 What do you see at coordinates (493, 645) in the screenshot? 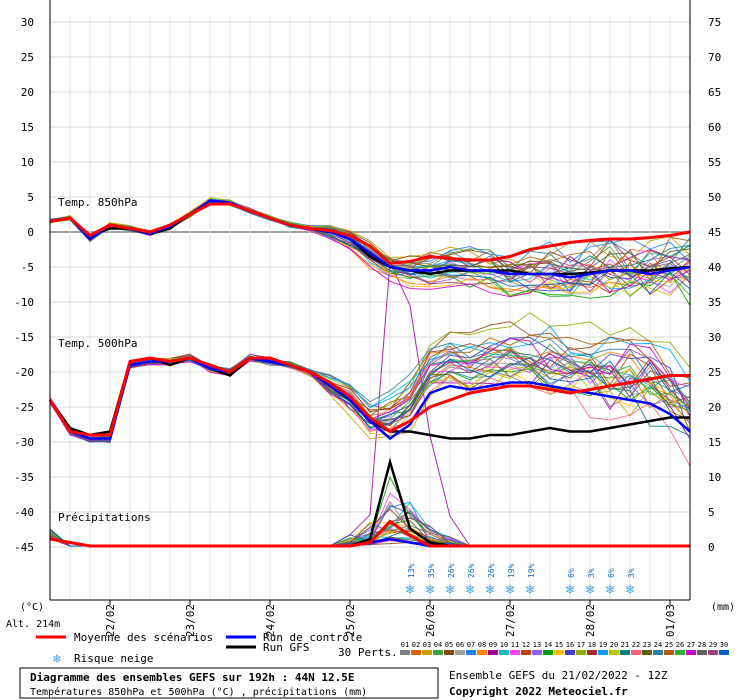
I see `pert-id-label: 09` at bounding box center [493, 645].